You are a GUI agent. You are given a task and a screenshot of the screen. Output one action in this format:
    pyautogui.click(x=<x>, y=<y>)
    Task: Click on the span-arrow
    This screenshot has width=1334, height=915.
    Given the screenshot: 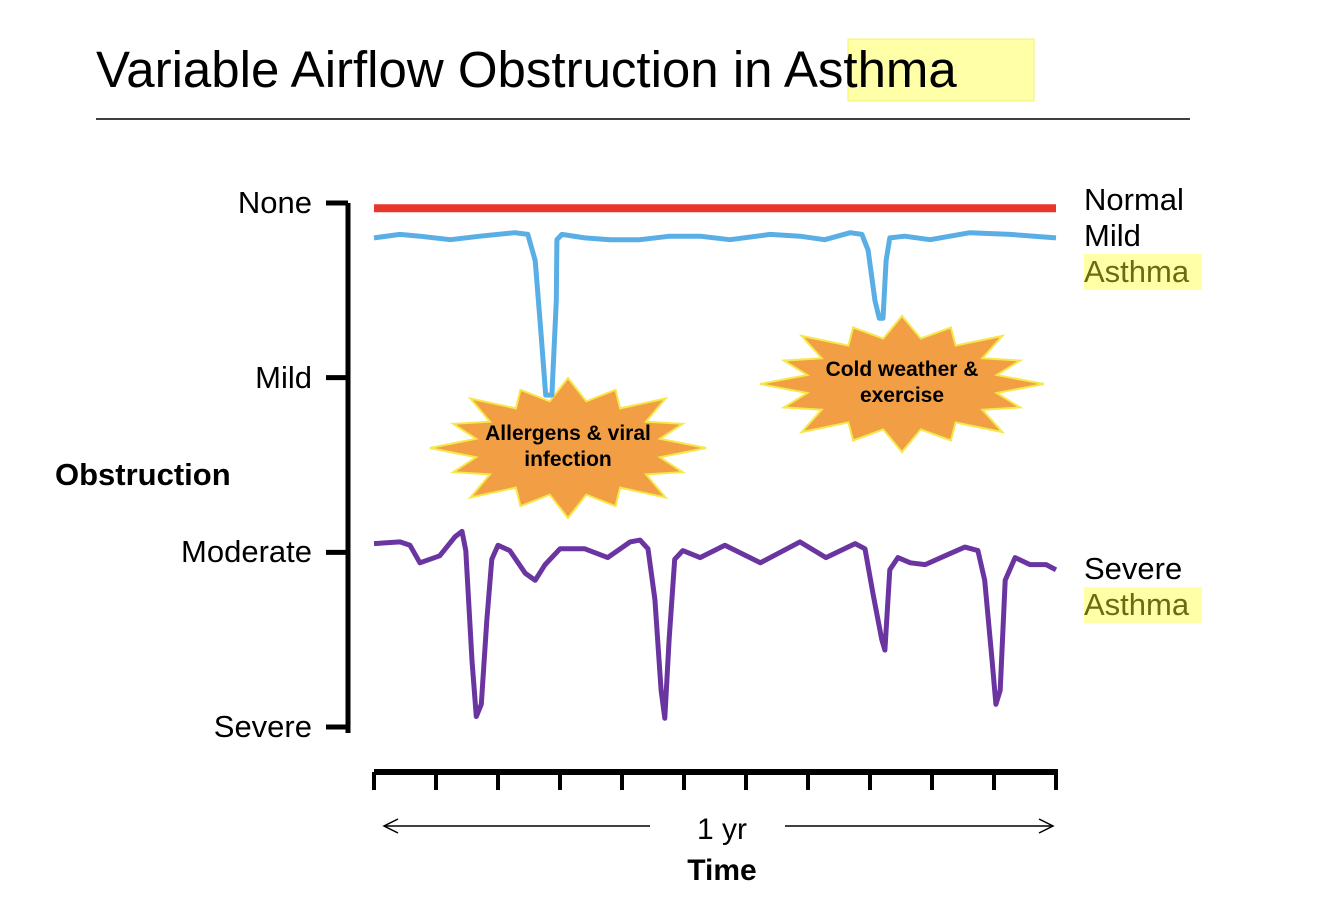 What is the action you would take?
    pyautogui.click(x=718, y=826)
    